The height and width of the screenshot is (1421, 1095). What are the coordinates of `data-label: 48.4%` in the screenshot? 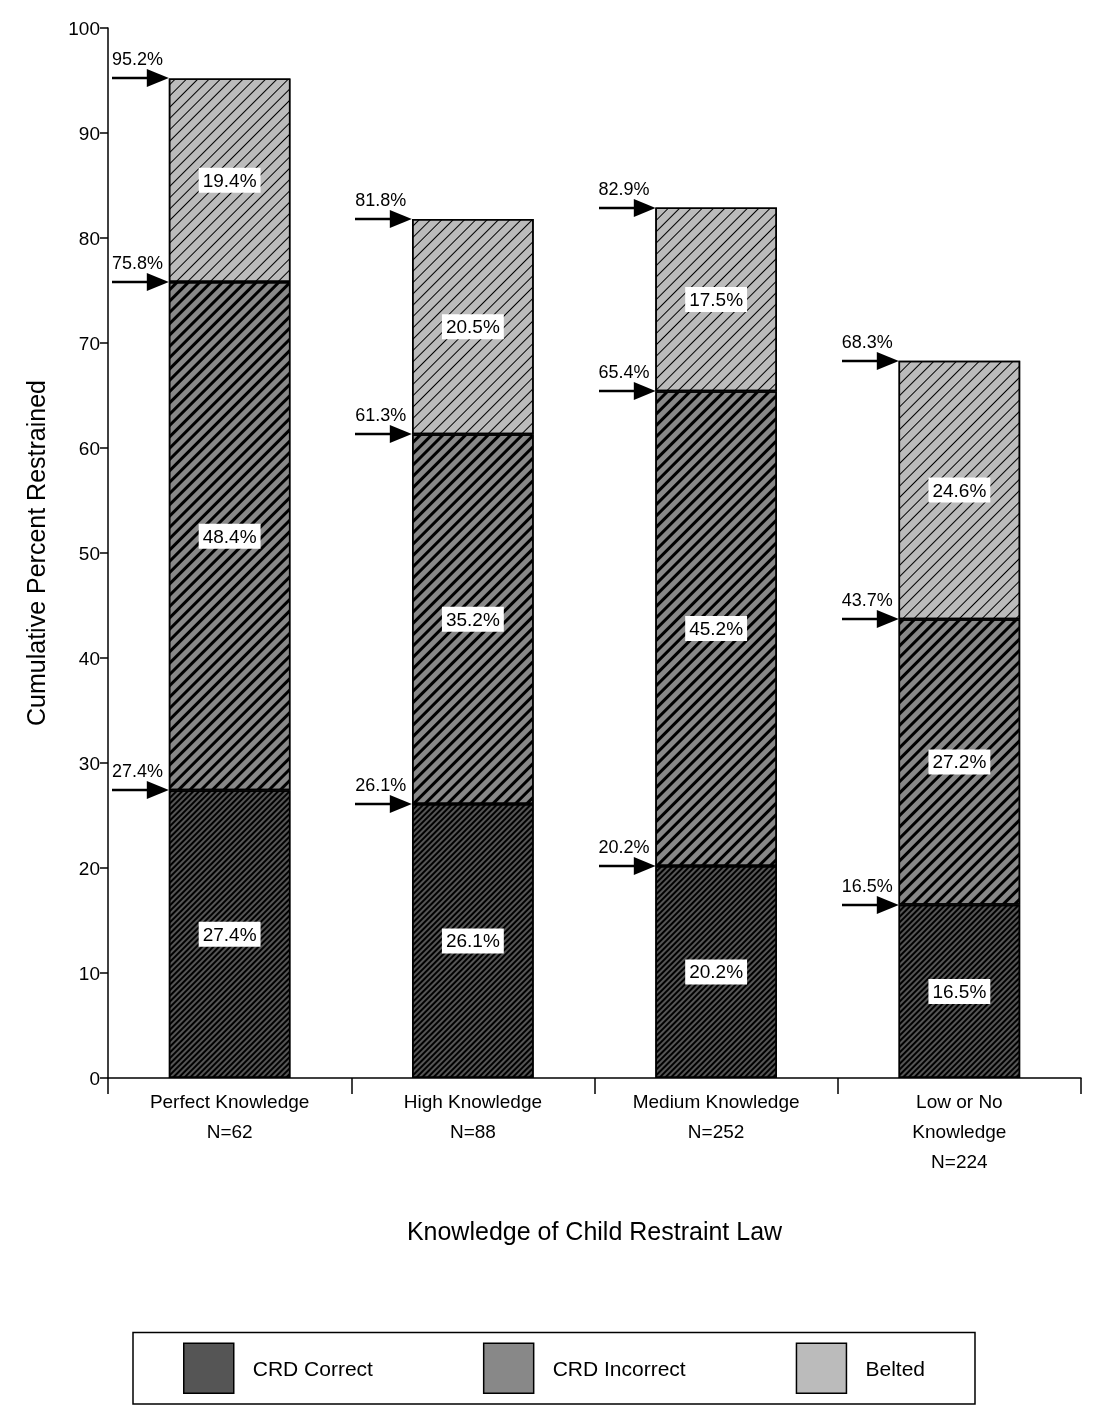 It's located at (229, 536).